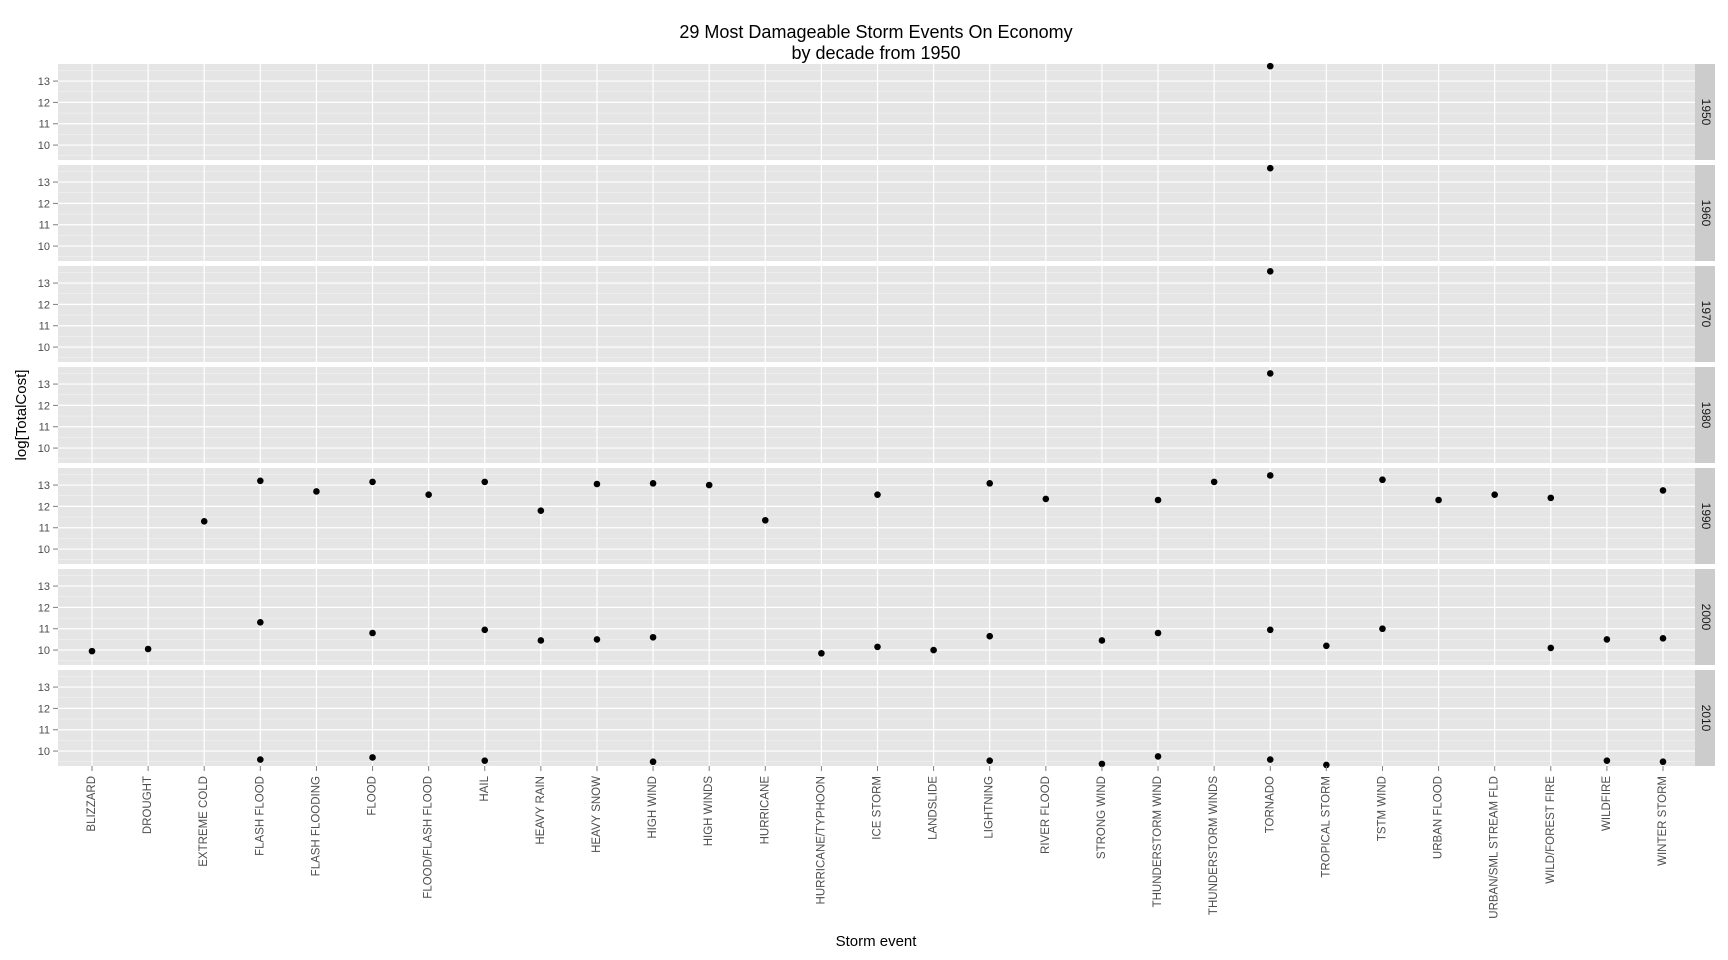 This screenshot has width=1728, height=960. Describe the element at coordinates (373, 796) in the screenshot. I see `x-tick-label: FLOOD` at that location.